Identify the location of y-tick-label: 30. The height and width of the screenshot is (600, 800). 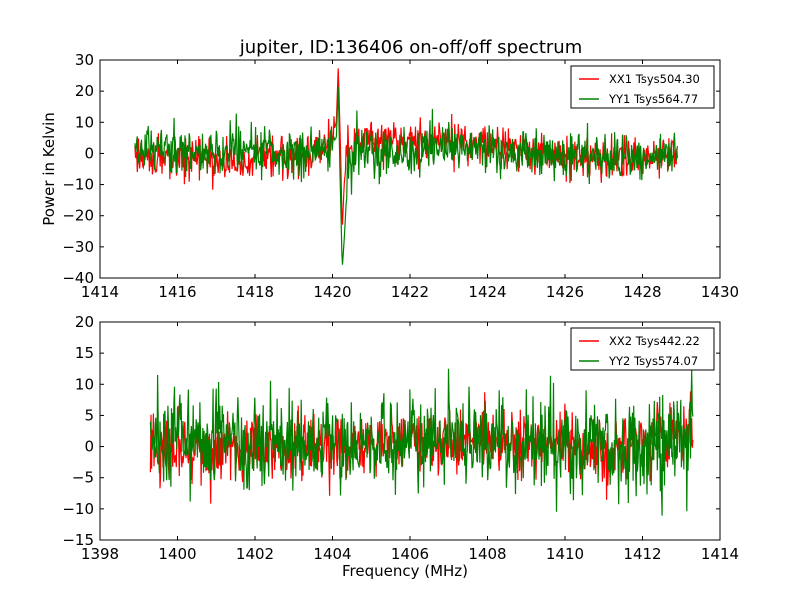
(84, 60).